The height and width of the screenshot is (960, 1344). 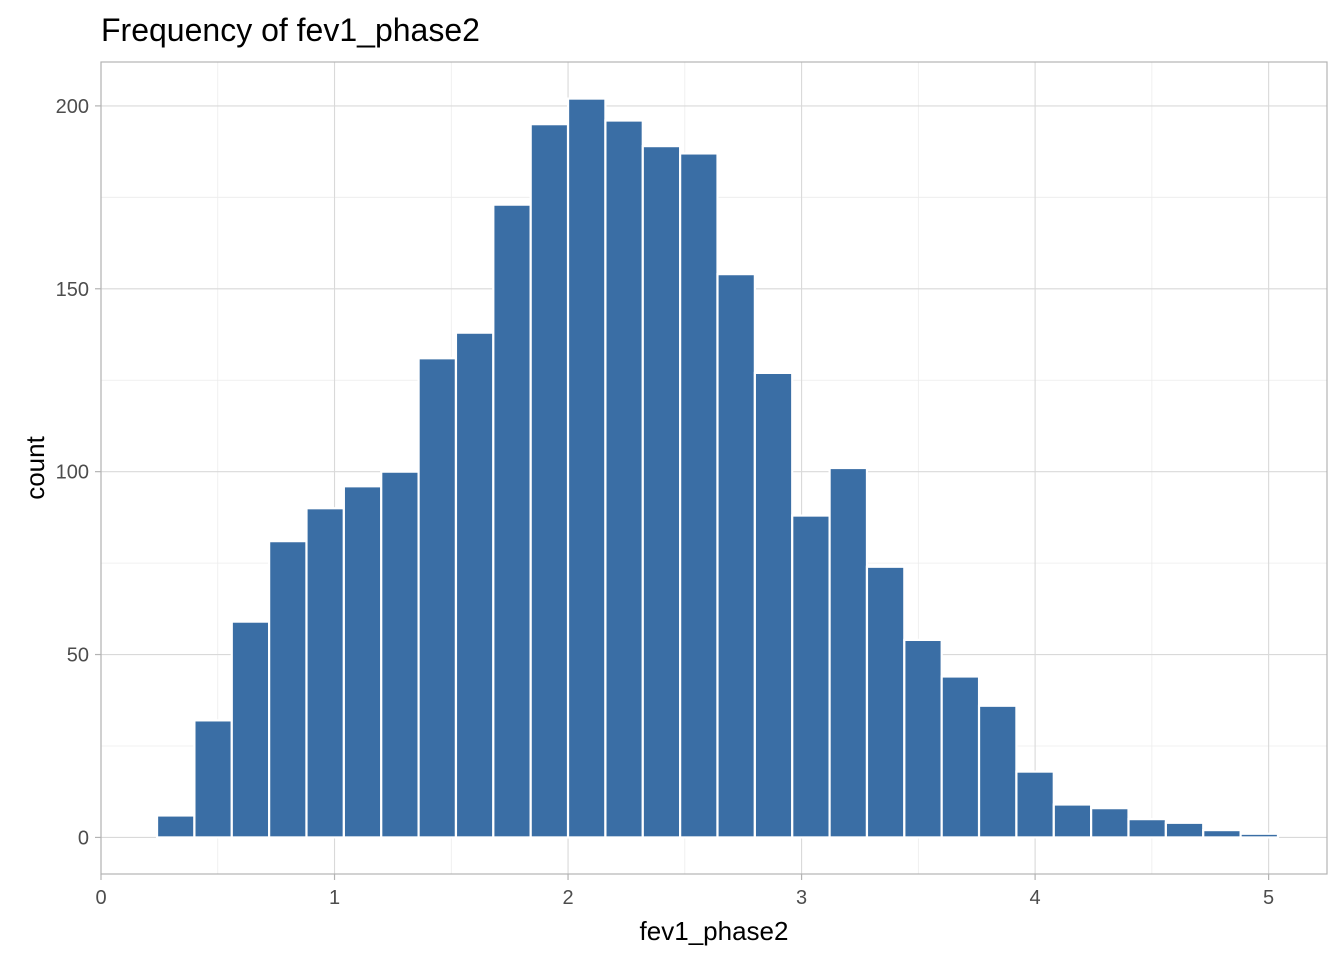 I want to click on x-tick-label: 5, so click(x=1268, y=898).